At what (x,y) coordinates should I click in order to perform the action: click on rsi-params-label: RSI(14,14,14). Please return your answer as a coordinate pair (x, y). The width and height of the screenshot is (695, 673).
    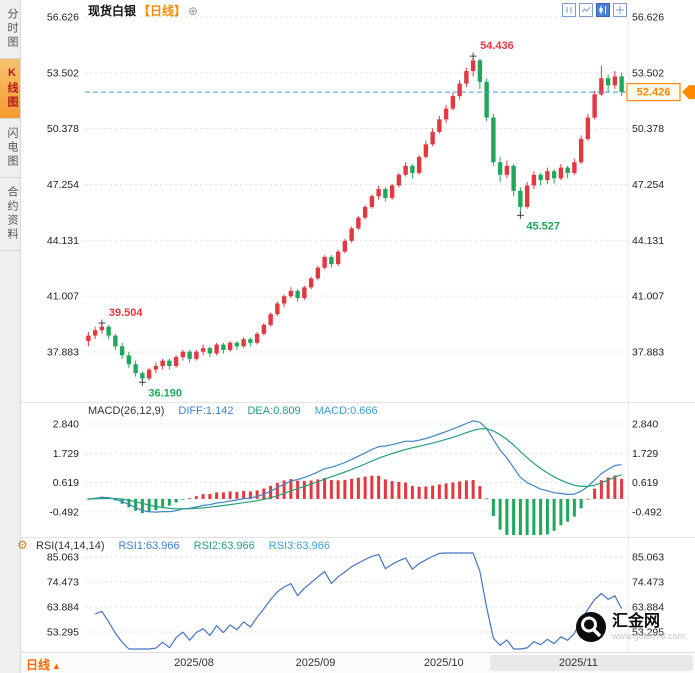
    Looking at the image, I should click on (70, 546).